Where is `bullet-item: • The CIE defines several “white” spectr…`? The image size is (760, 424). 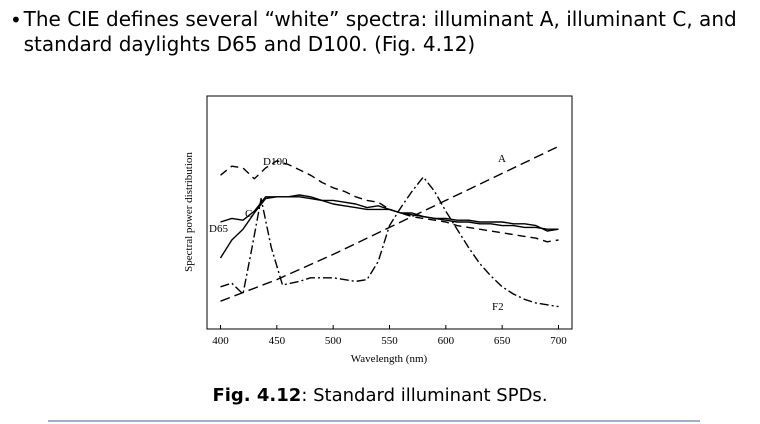
bullet-item: • The CIE defines several “white” spectr… is located at coordinates (380, 31).